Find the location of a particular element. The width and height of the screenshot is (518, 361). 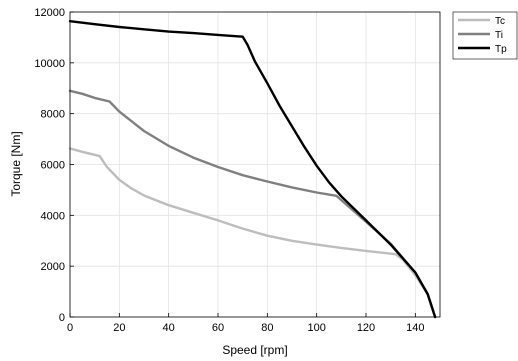

x-tick-label: 0 is located at coordinates (70, 328).